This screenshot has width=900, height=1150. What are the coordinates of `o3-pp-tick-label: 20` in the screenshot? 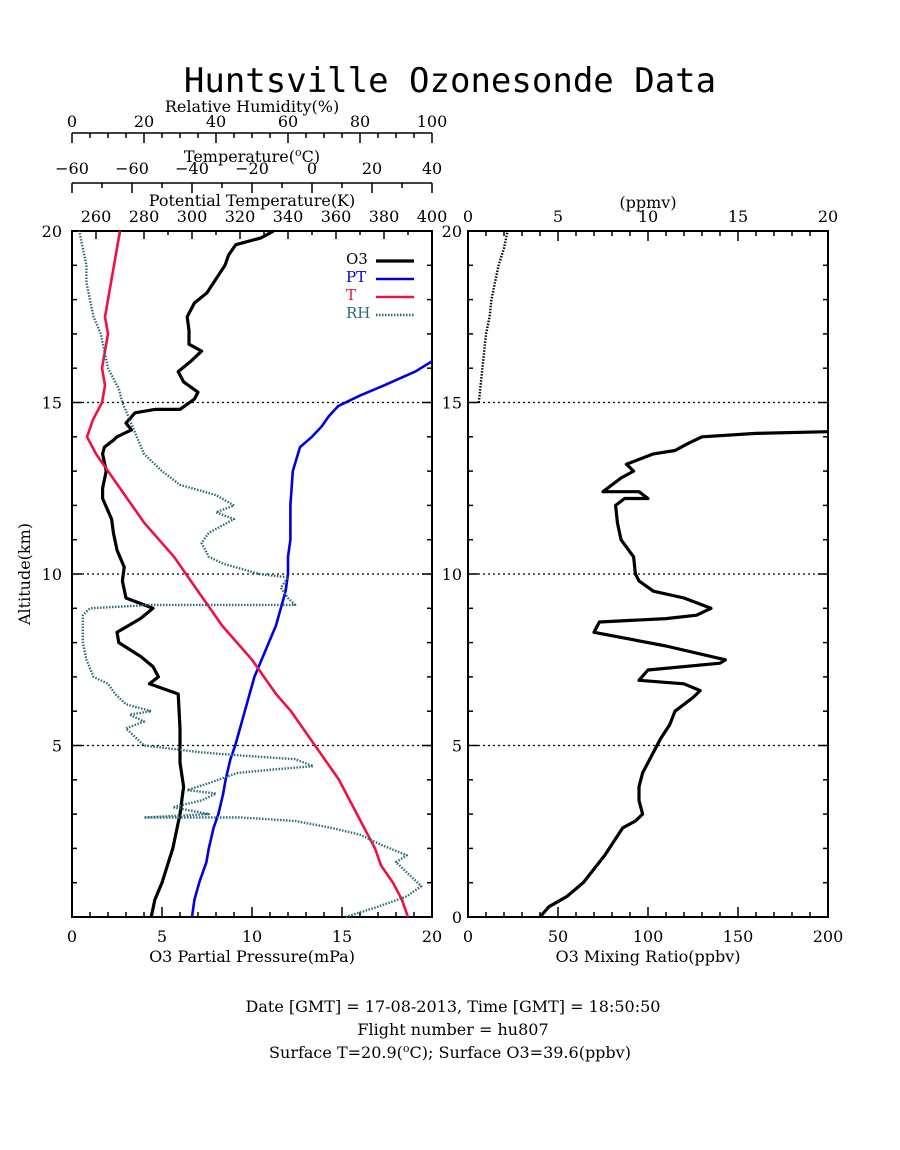 It's located at (432, 936).